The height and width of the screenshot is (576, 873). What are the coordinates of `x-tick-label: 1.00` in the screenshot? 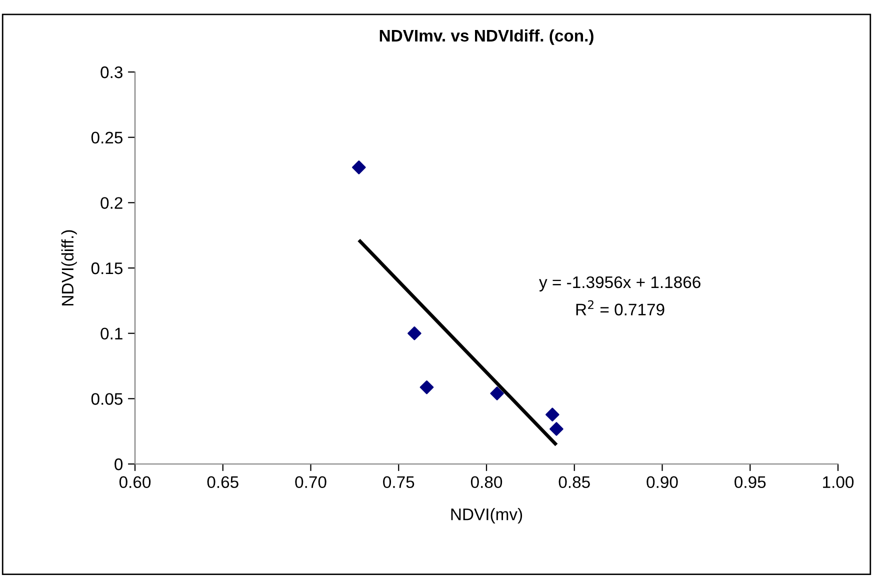 It's located at (838, 482).